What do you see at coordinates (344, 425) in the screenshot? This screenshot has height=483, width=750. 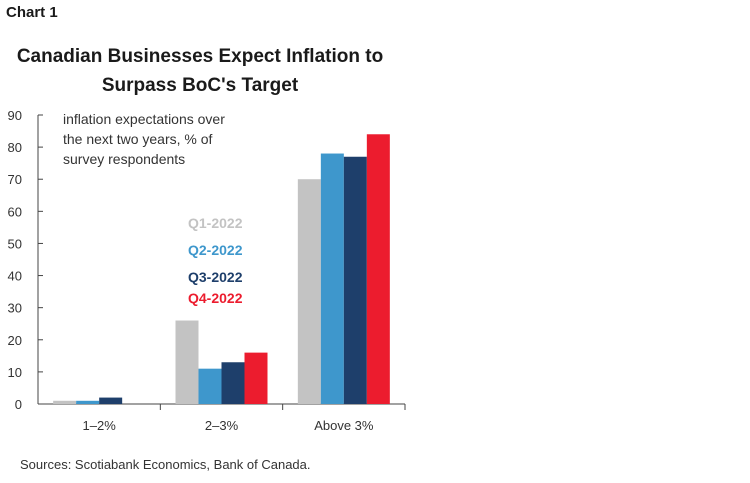 I see `x-tick-label: Above 3%` at bounding box center [344, 425].